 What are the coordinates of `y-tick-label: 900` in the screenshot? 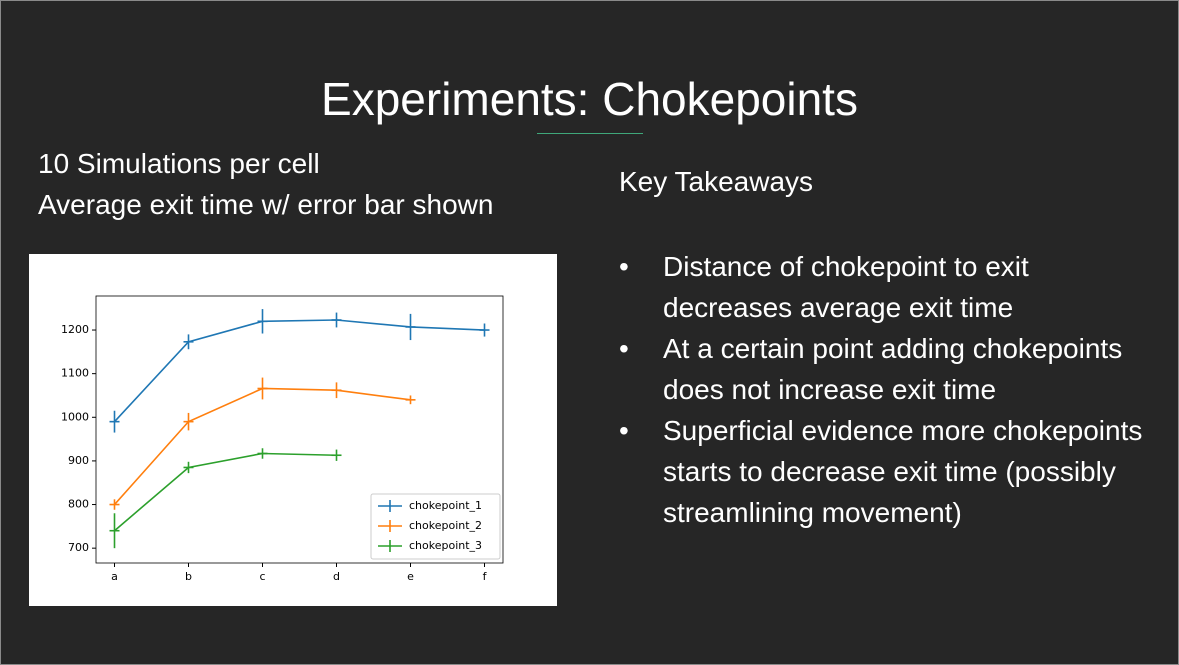 It's located at (78, 460).